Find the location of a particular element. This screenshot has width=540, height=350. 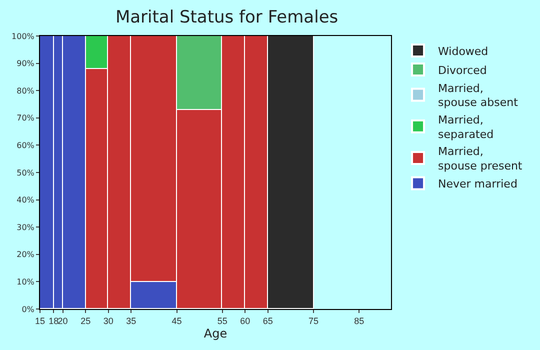

y-tick-label: 100% is located at coordinates (23, 36).